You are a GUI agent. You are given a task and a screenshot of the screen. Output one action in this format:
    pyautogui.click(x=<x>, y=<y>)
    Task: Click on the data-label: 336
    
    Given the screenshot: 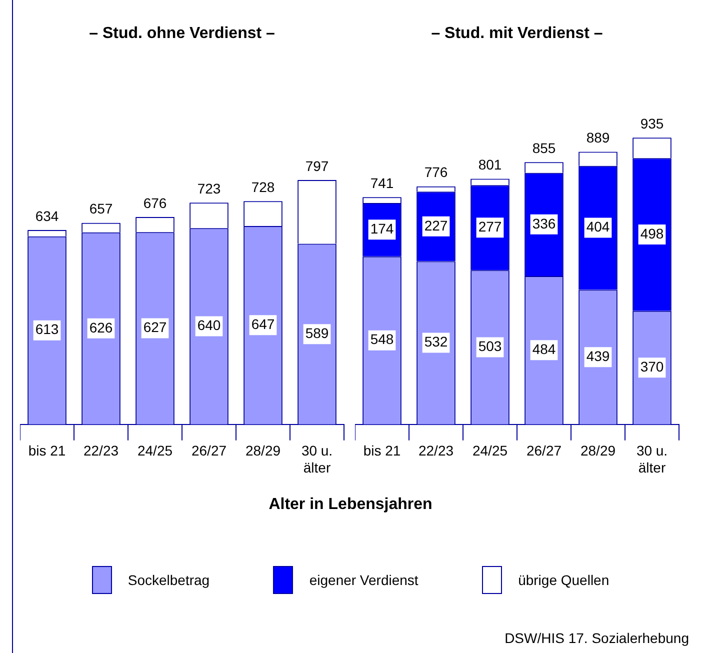 What is the action you would take?
    pyautogui.click(x=544, y=223)
    